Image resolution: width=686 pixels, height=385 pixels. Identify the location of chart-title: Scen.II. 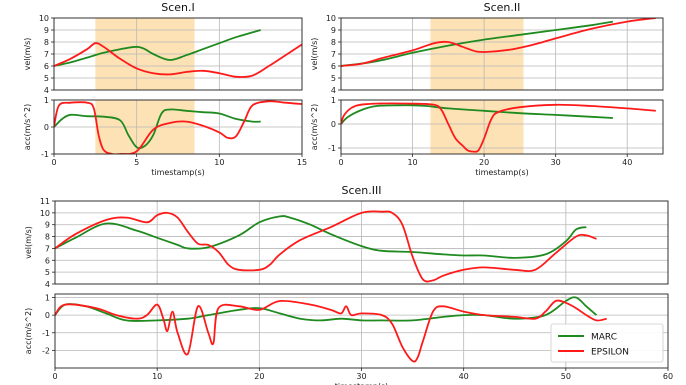
(502, 7).